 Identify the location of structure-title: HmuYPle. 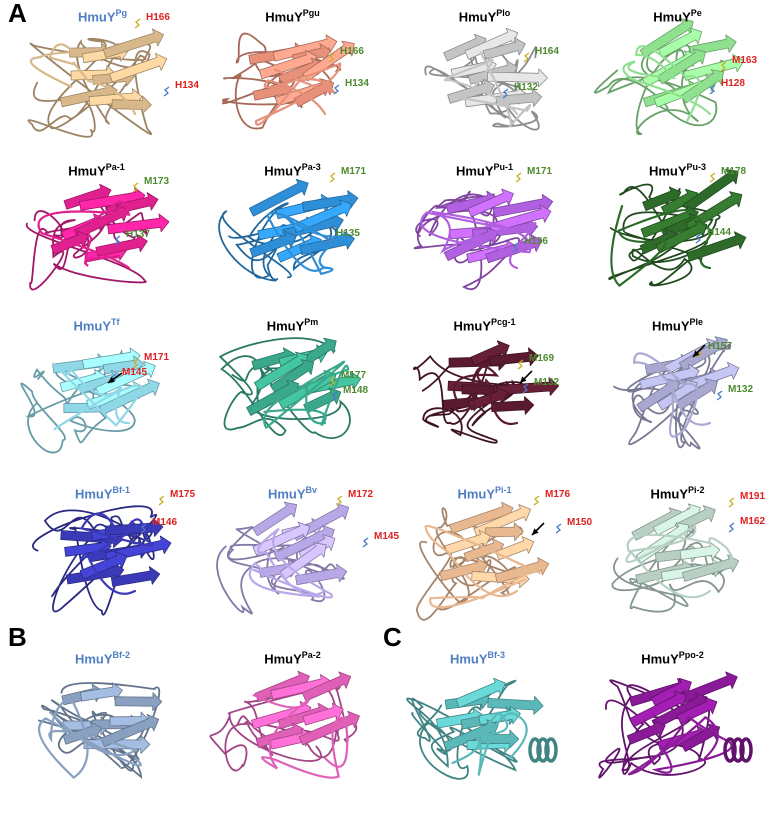
(677, 325).